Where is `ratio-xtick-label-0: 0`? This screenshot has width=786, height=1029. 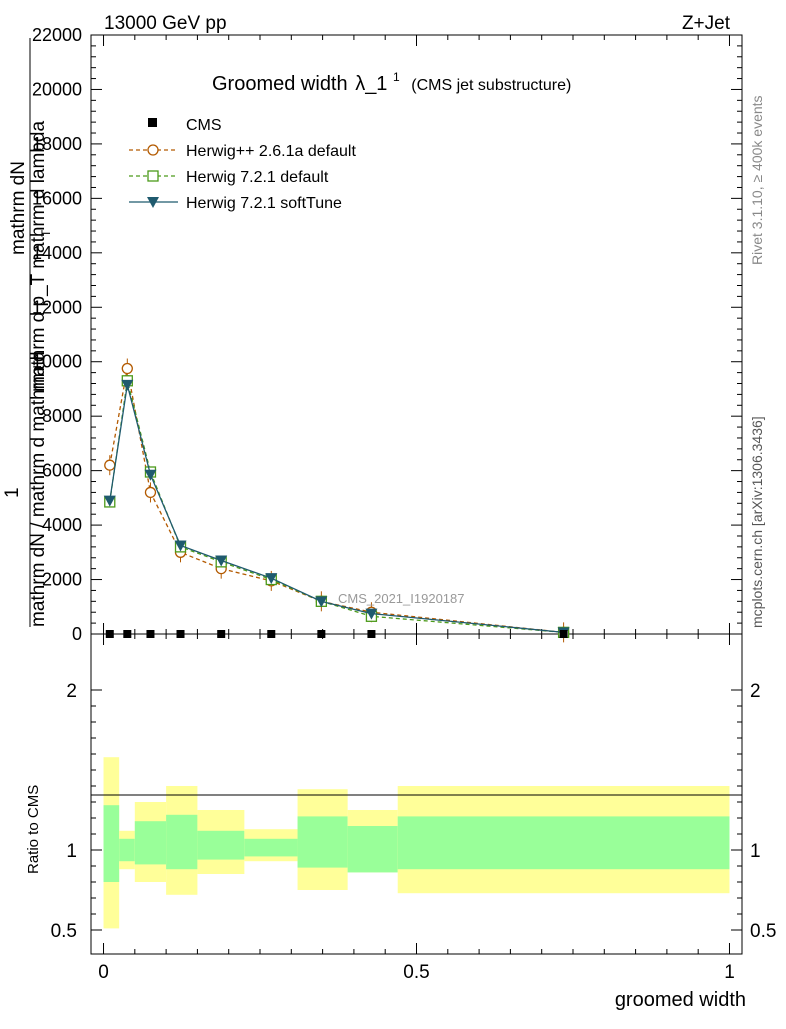 ratio-xtick-label-0: 0 is located at coordinates (103, 972).